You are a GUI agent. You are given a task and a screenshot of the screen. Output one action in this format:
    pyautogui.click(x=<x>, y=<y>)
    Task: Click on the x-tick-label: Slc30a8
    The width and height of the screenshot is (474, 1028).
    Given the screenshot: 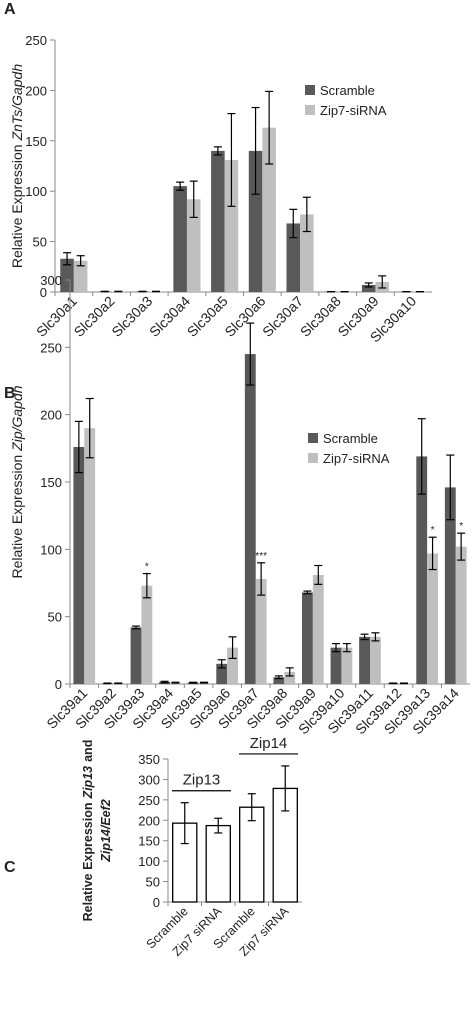 What is the action you would take?
    pyautogui.click(x=320, y=316)
    